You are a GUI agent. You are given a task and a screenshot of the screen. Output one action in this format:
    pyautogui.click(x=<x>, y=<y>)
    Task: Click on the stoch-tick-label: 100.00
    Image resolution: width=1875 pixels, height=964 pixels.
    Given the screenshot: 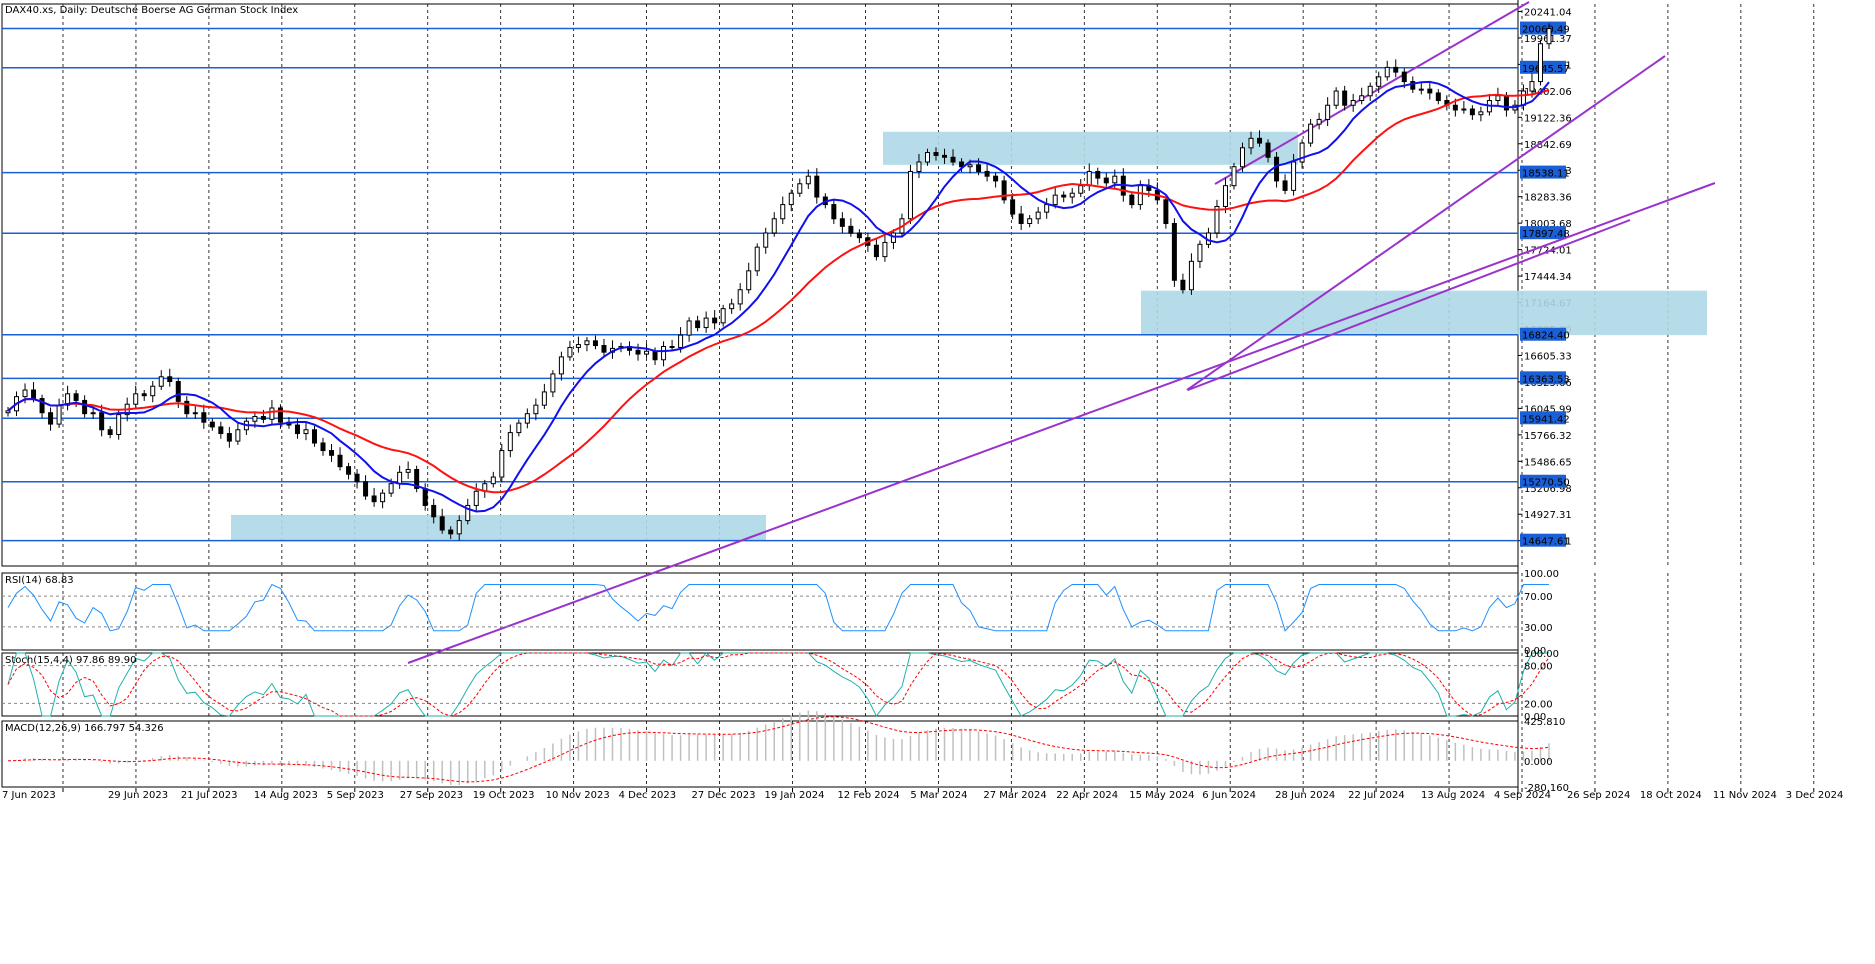 What is the action you would take?
    pyautogui.click(x=1541, y=654)
    